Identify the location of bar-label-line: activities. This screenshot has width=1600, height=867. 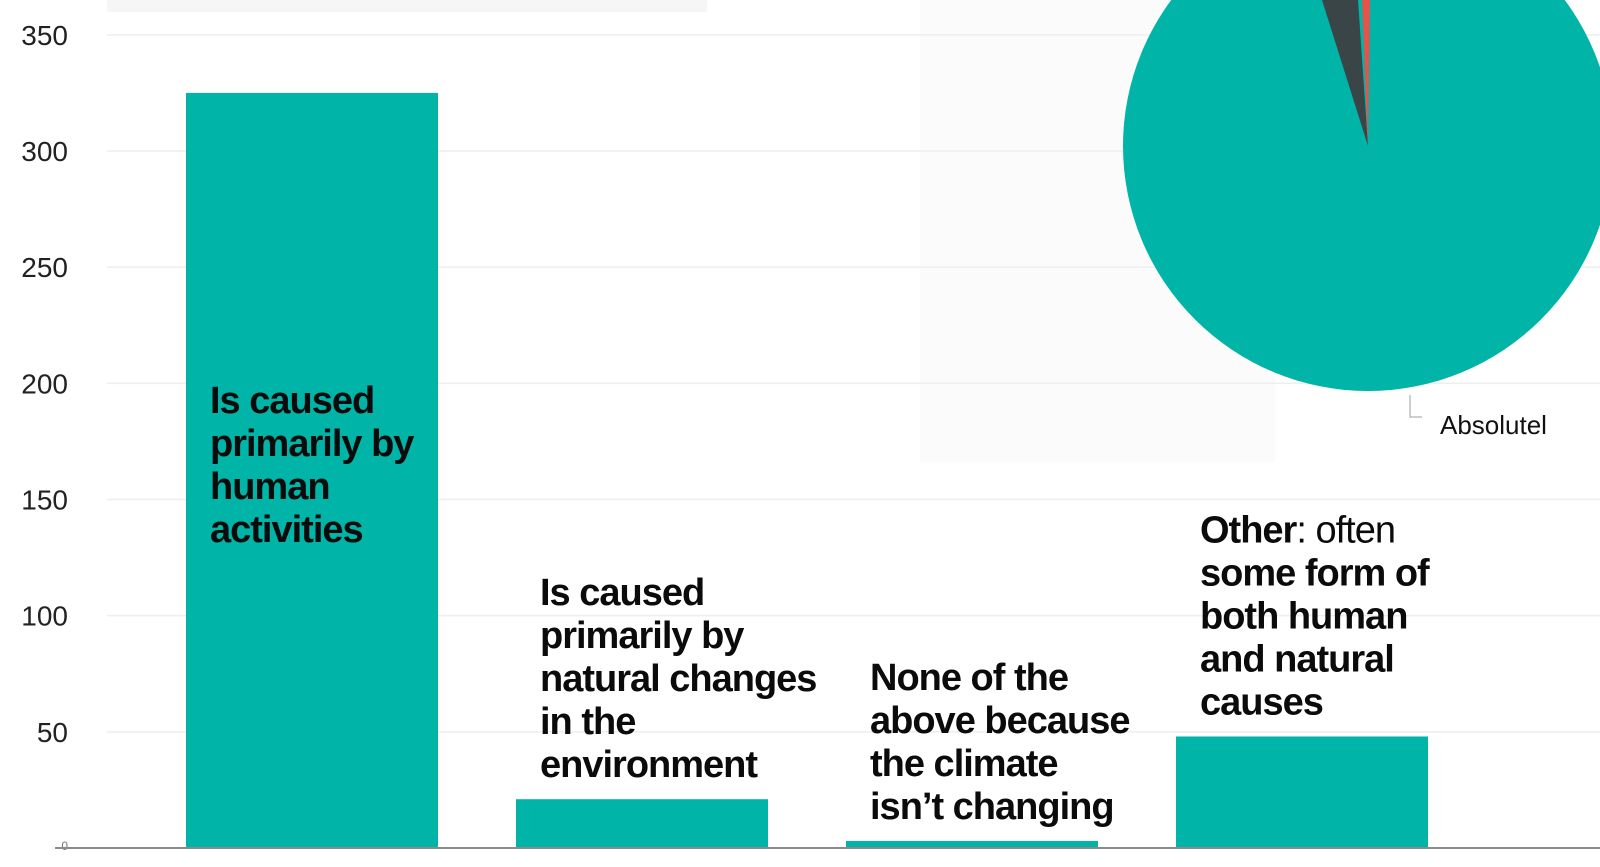
(286, 530).